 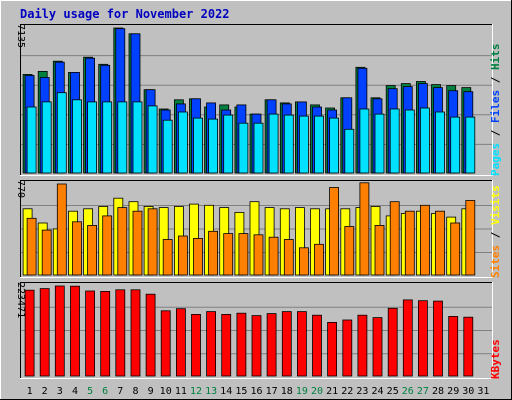 What do you see at coordinates (287, 391) in the screenshot?
I see `x-tick-label-day-18: 18` at bounding box center [287, 391].